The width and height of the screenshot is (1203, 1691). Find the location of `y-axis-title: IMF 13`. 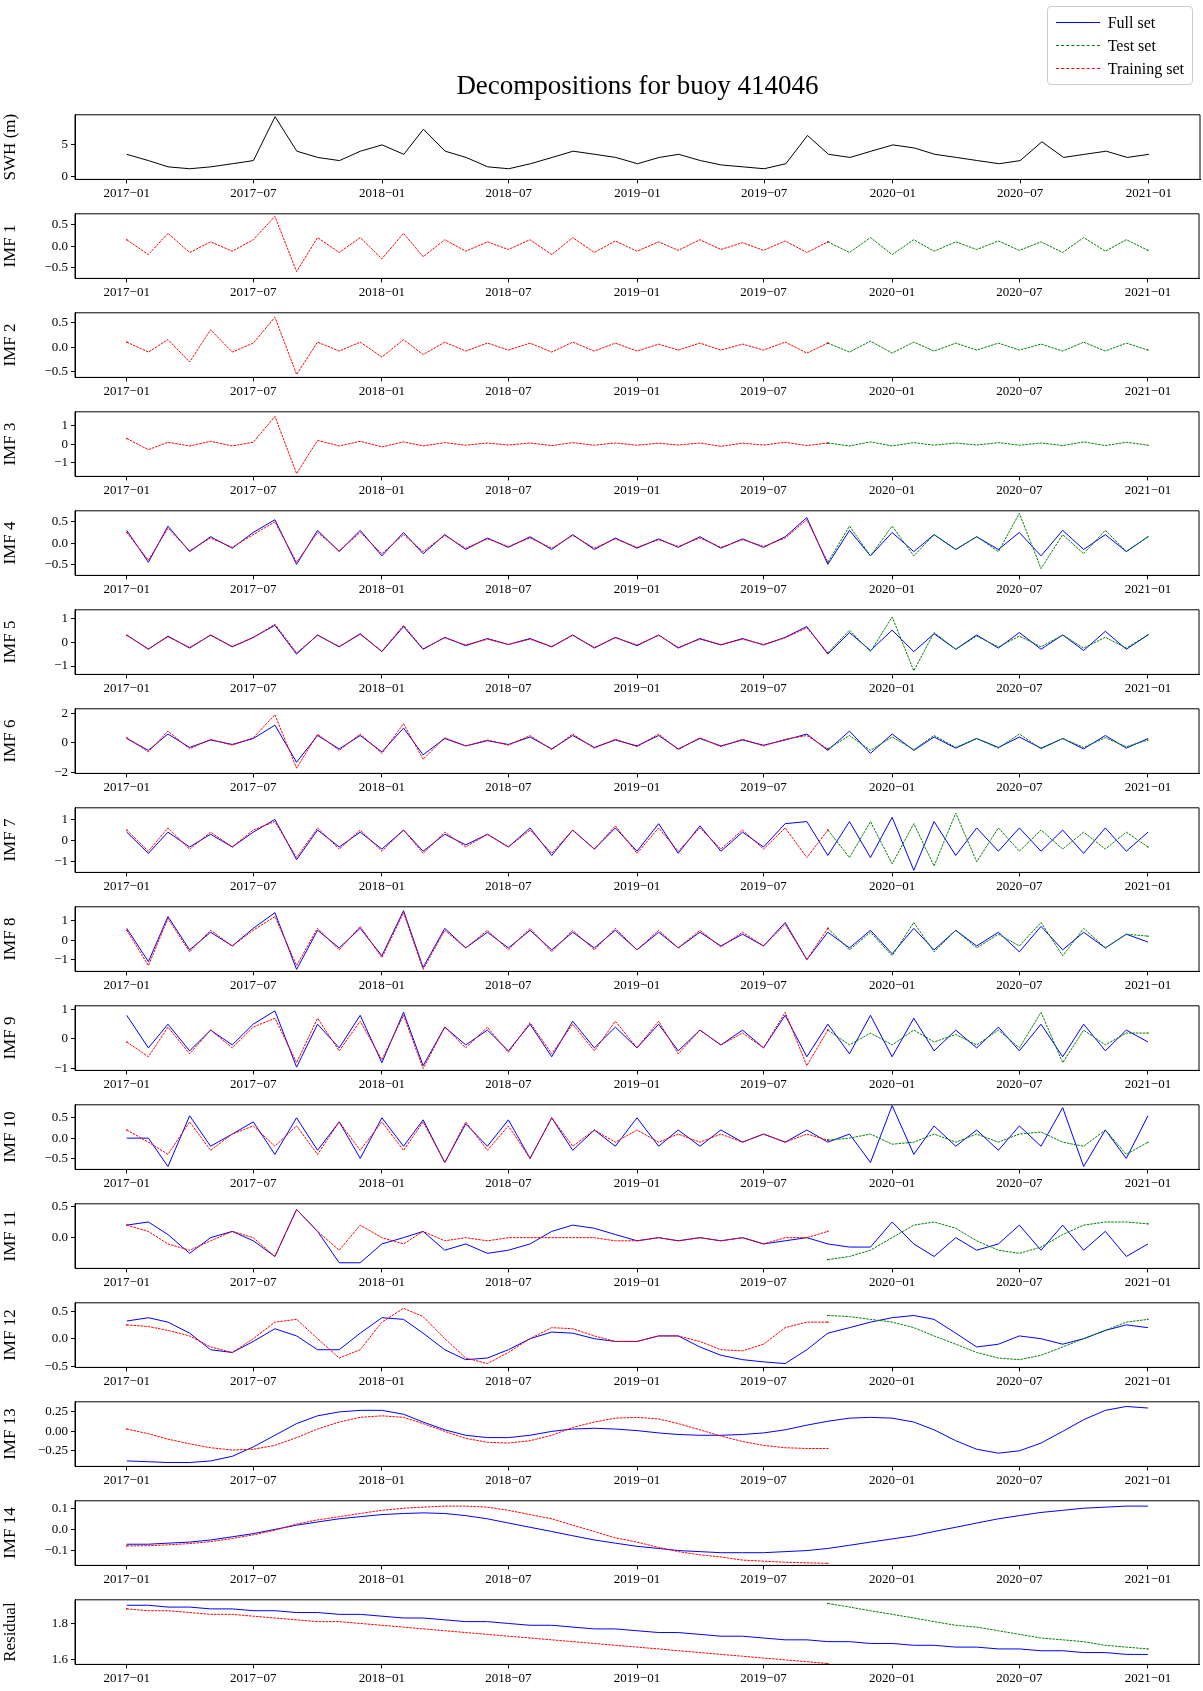

y-axis-title: IMF 13 is located at coordinates (9, 1434).